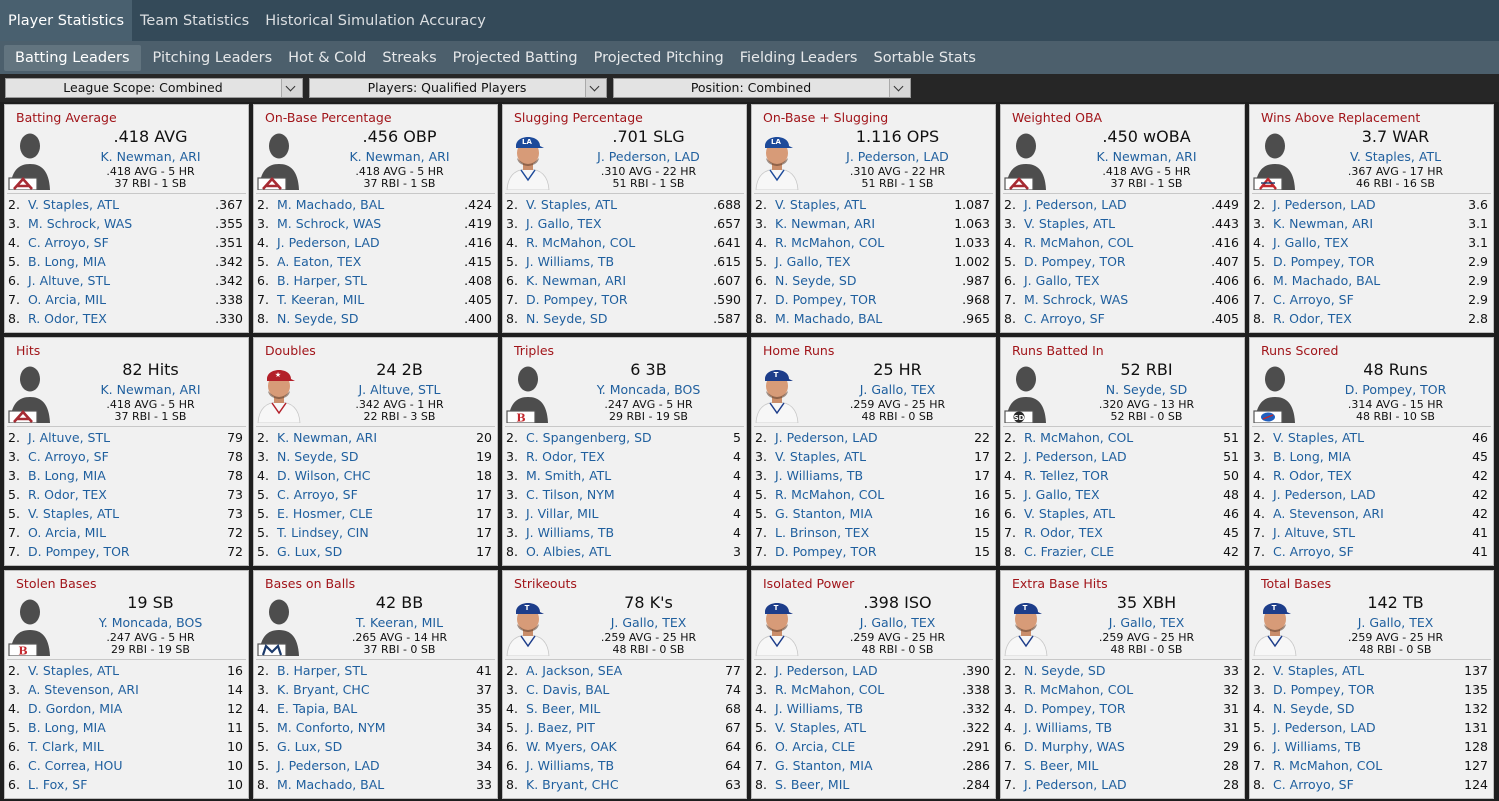  Describe the element at coordinates (1296, 583) in the screenshot. I see `card-title: Total Bases` at that location.